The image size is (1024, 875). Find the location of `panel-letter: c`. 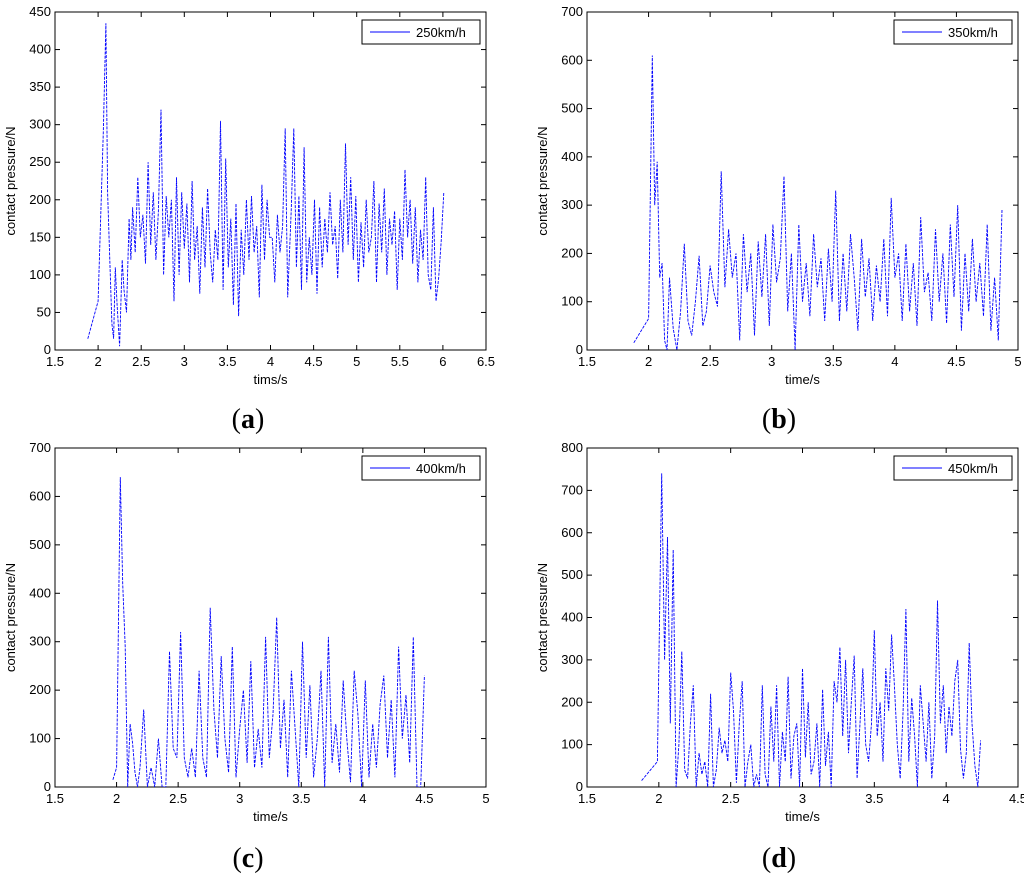

panel-letter: c is located at coordinates (248, 858).